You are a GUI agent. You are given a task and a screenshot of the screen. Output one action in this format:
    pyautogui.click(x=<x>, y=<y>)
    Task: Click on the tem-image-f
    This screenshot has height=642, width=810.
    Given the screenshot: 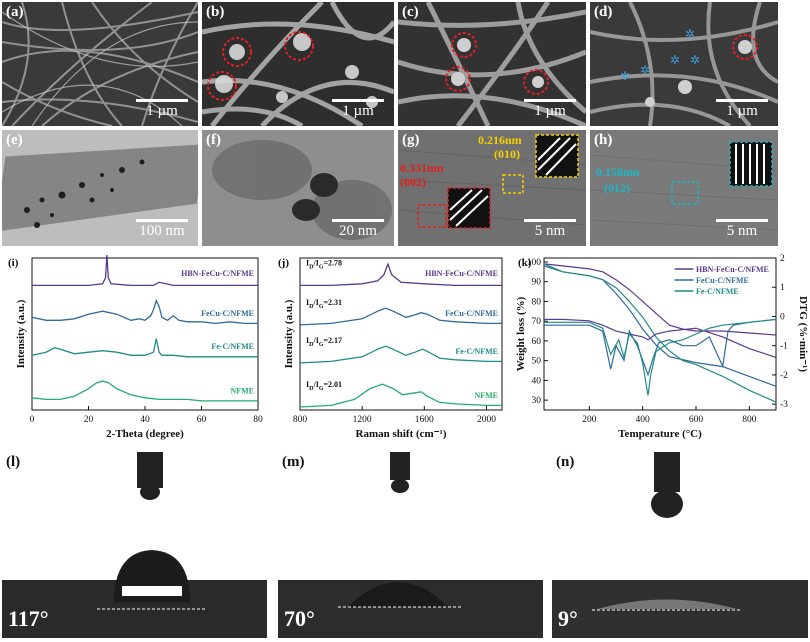 What is the action you would take?
    pyautogui.click(x=298, y=188)
    